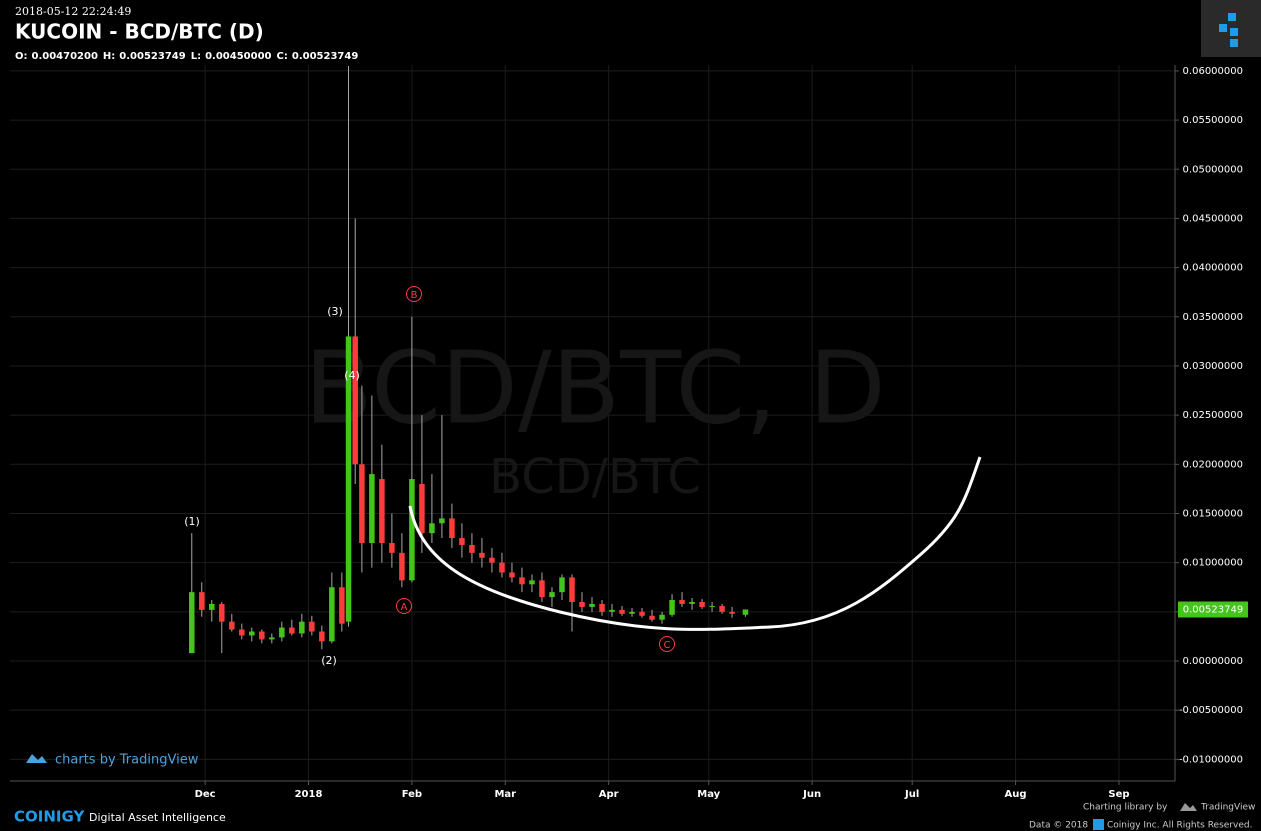 The width and height of the screenshot is (1261, 831). Describe the element at coordinates (505, 794) in the screenshot. I see `x-tick-label: Mar` at that location.